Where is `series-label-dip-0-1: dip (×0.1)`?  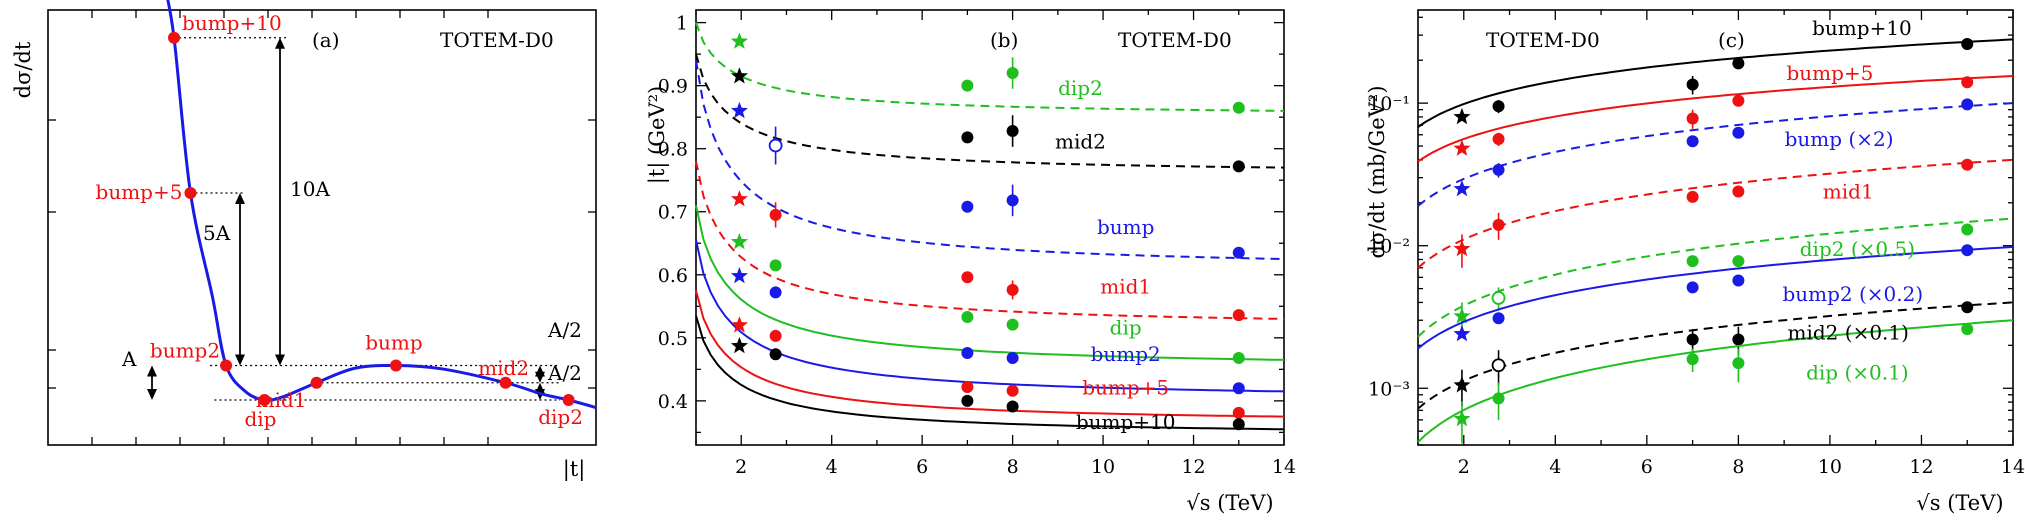
series-label-dip-0-1: dip (×0.1) is located at coordinates (1857, 373).